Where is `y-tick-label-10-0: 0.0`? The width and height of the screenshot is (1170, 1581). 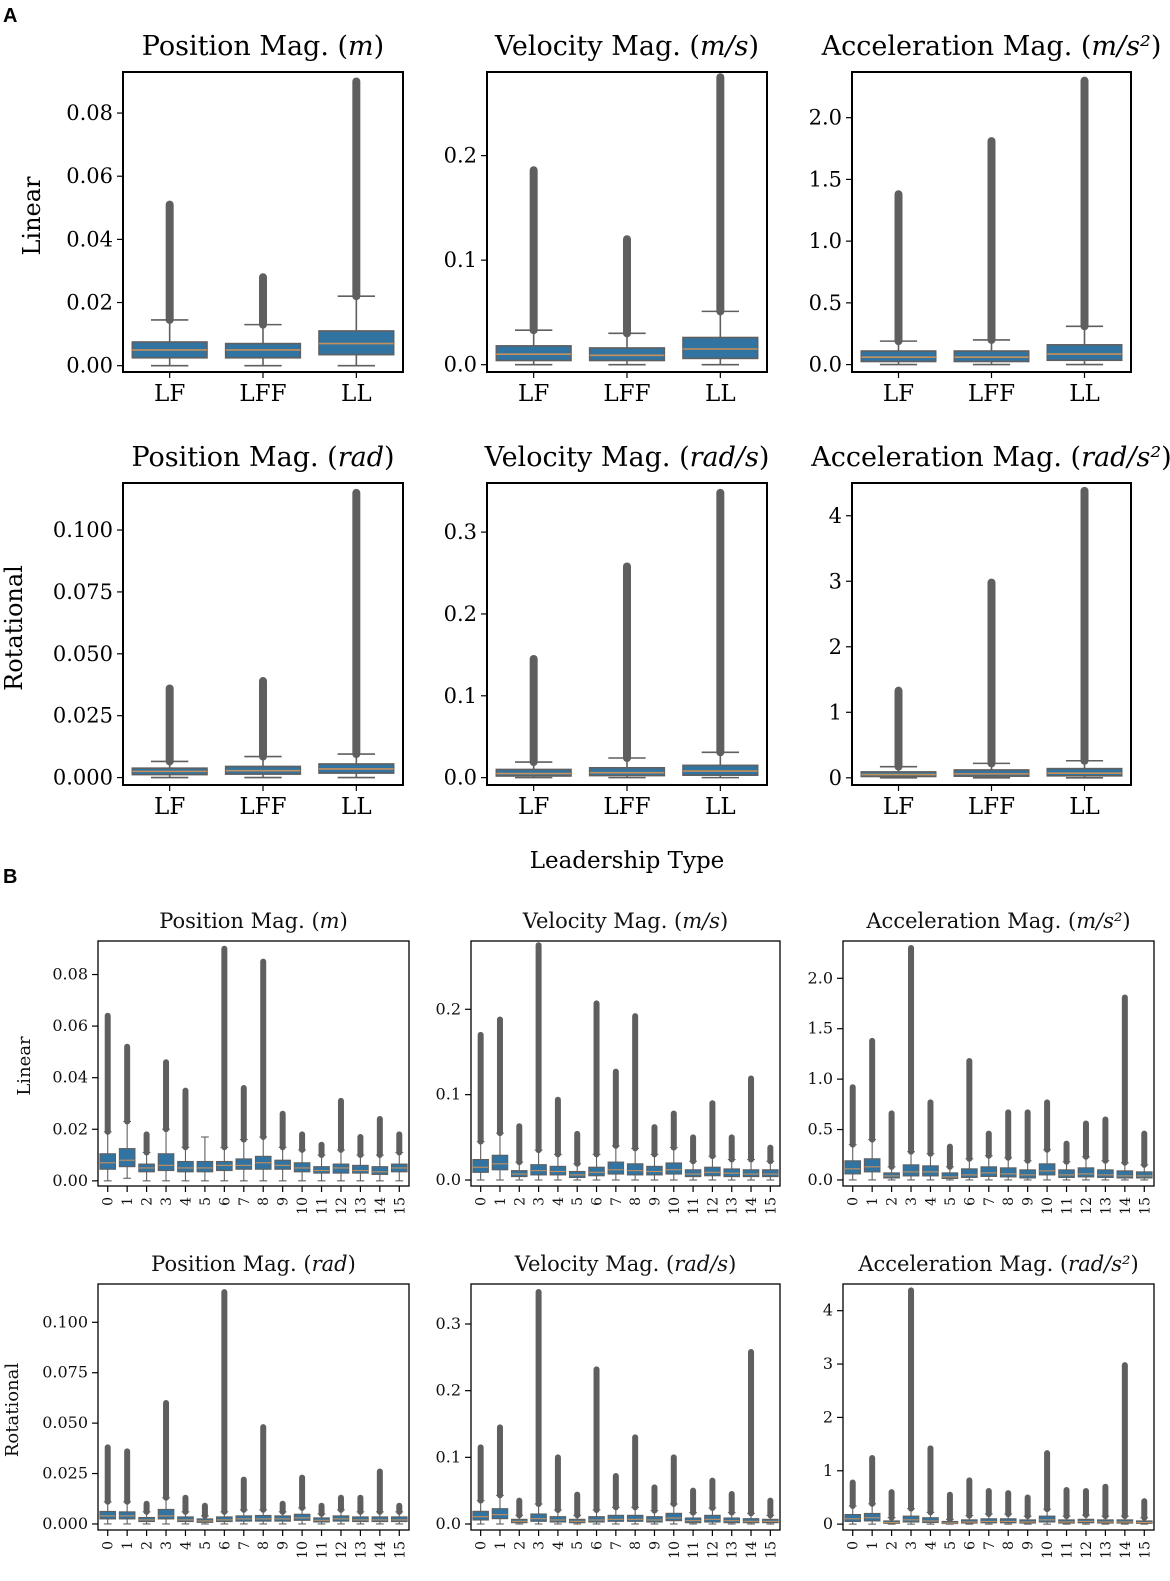 y-tick-label-10-0: 0.0 is located at coordinates (448, 1523).